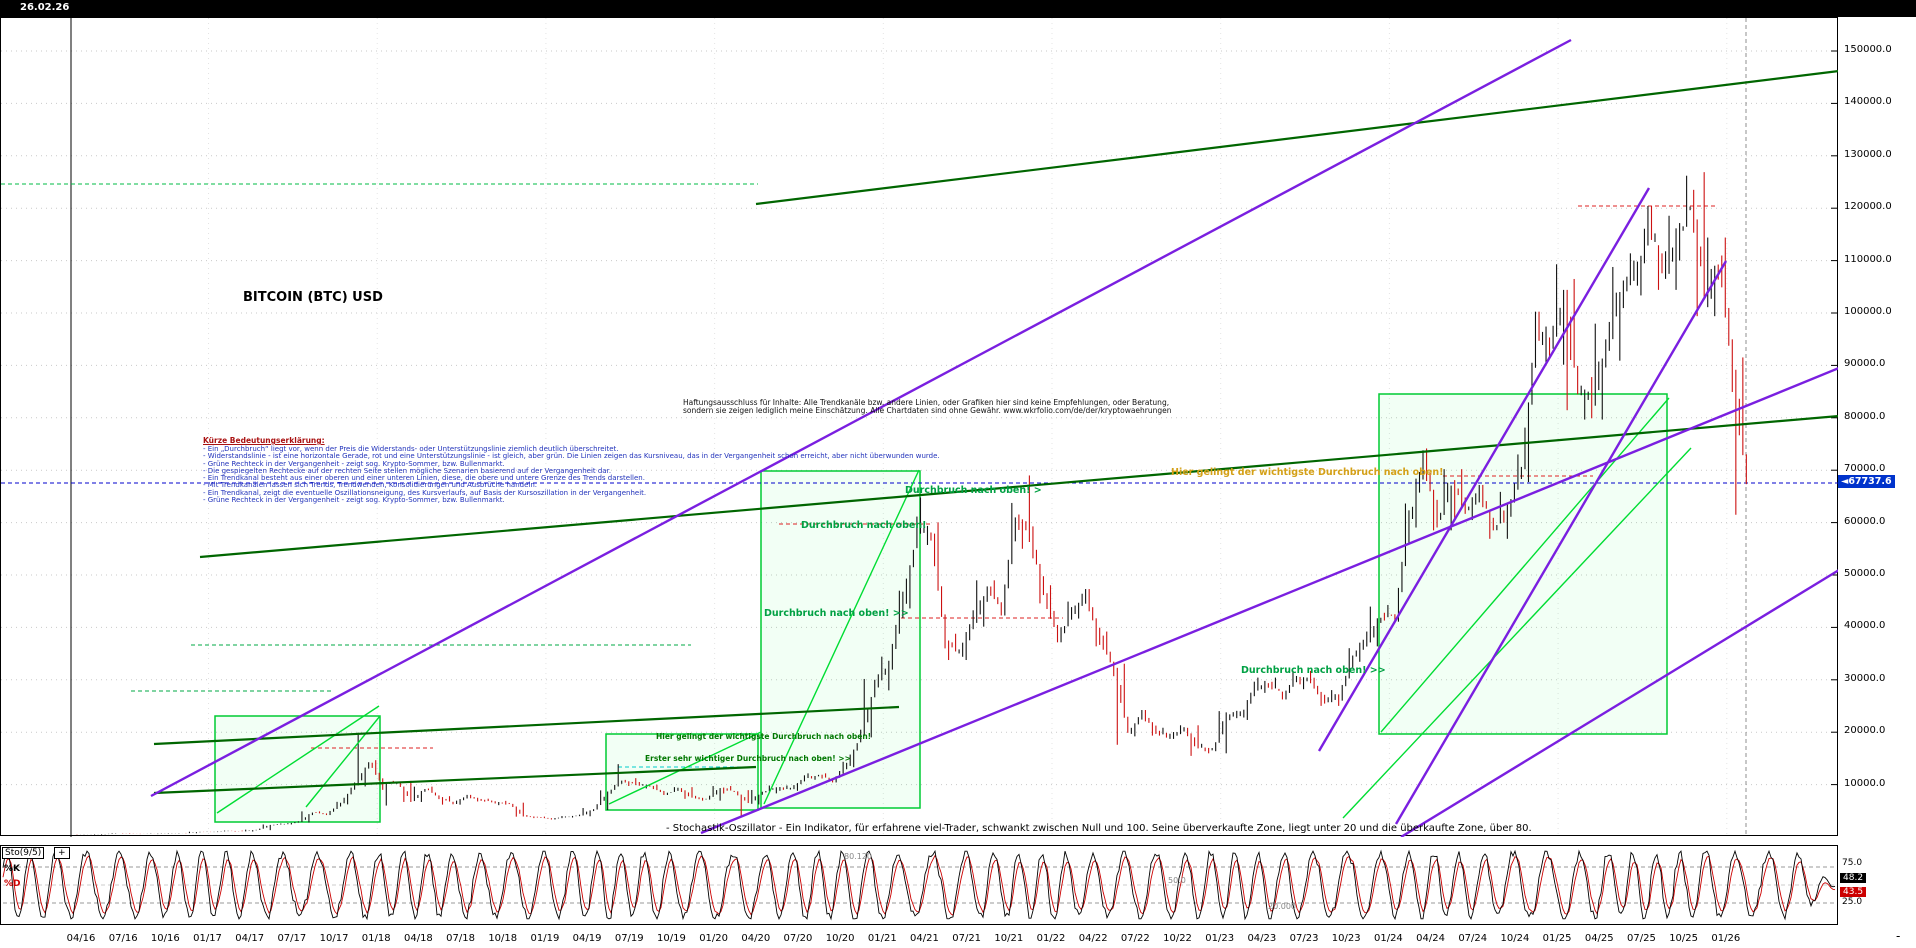 This screenshot has height=948, width=1916. What do you see at coordinates (1868, 311) in the screenshot?
I see `price-tick-label: 100000.0` at bounding box center [1868, 311].